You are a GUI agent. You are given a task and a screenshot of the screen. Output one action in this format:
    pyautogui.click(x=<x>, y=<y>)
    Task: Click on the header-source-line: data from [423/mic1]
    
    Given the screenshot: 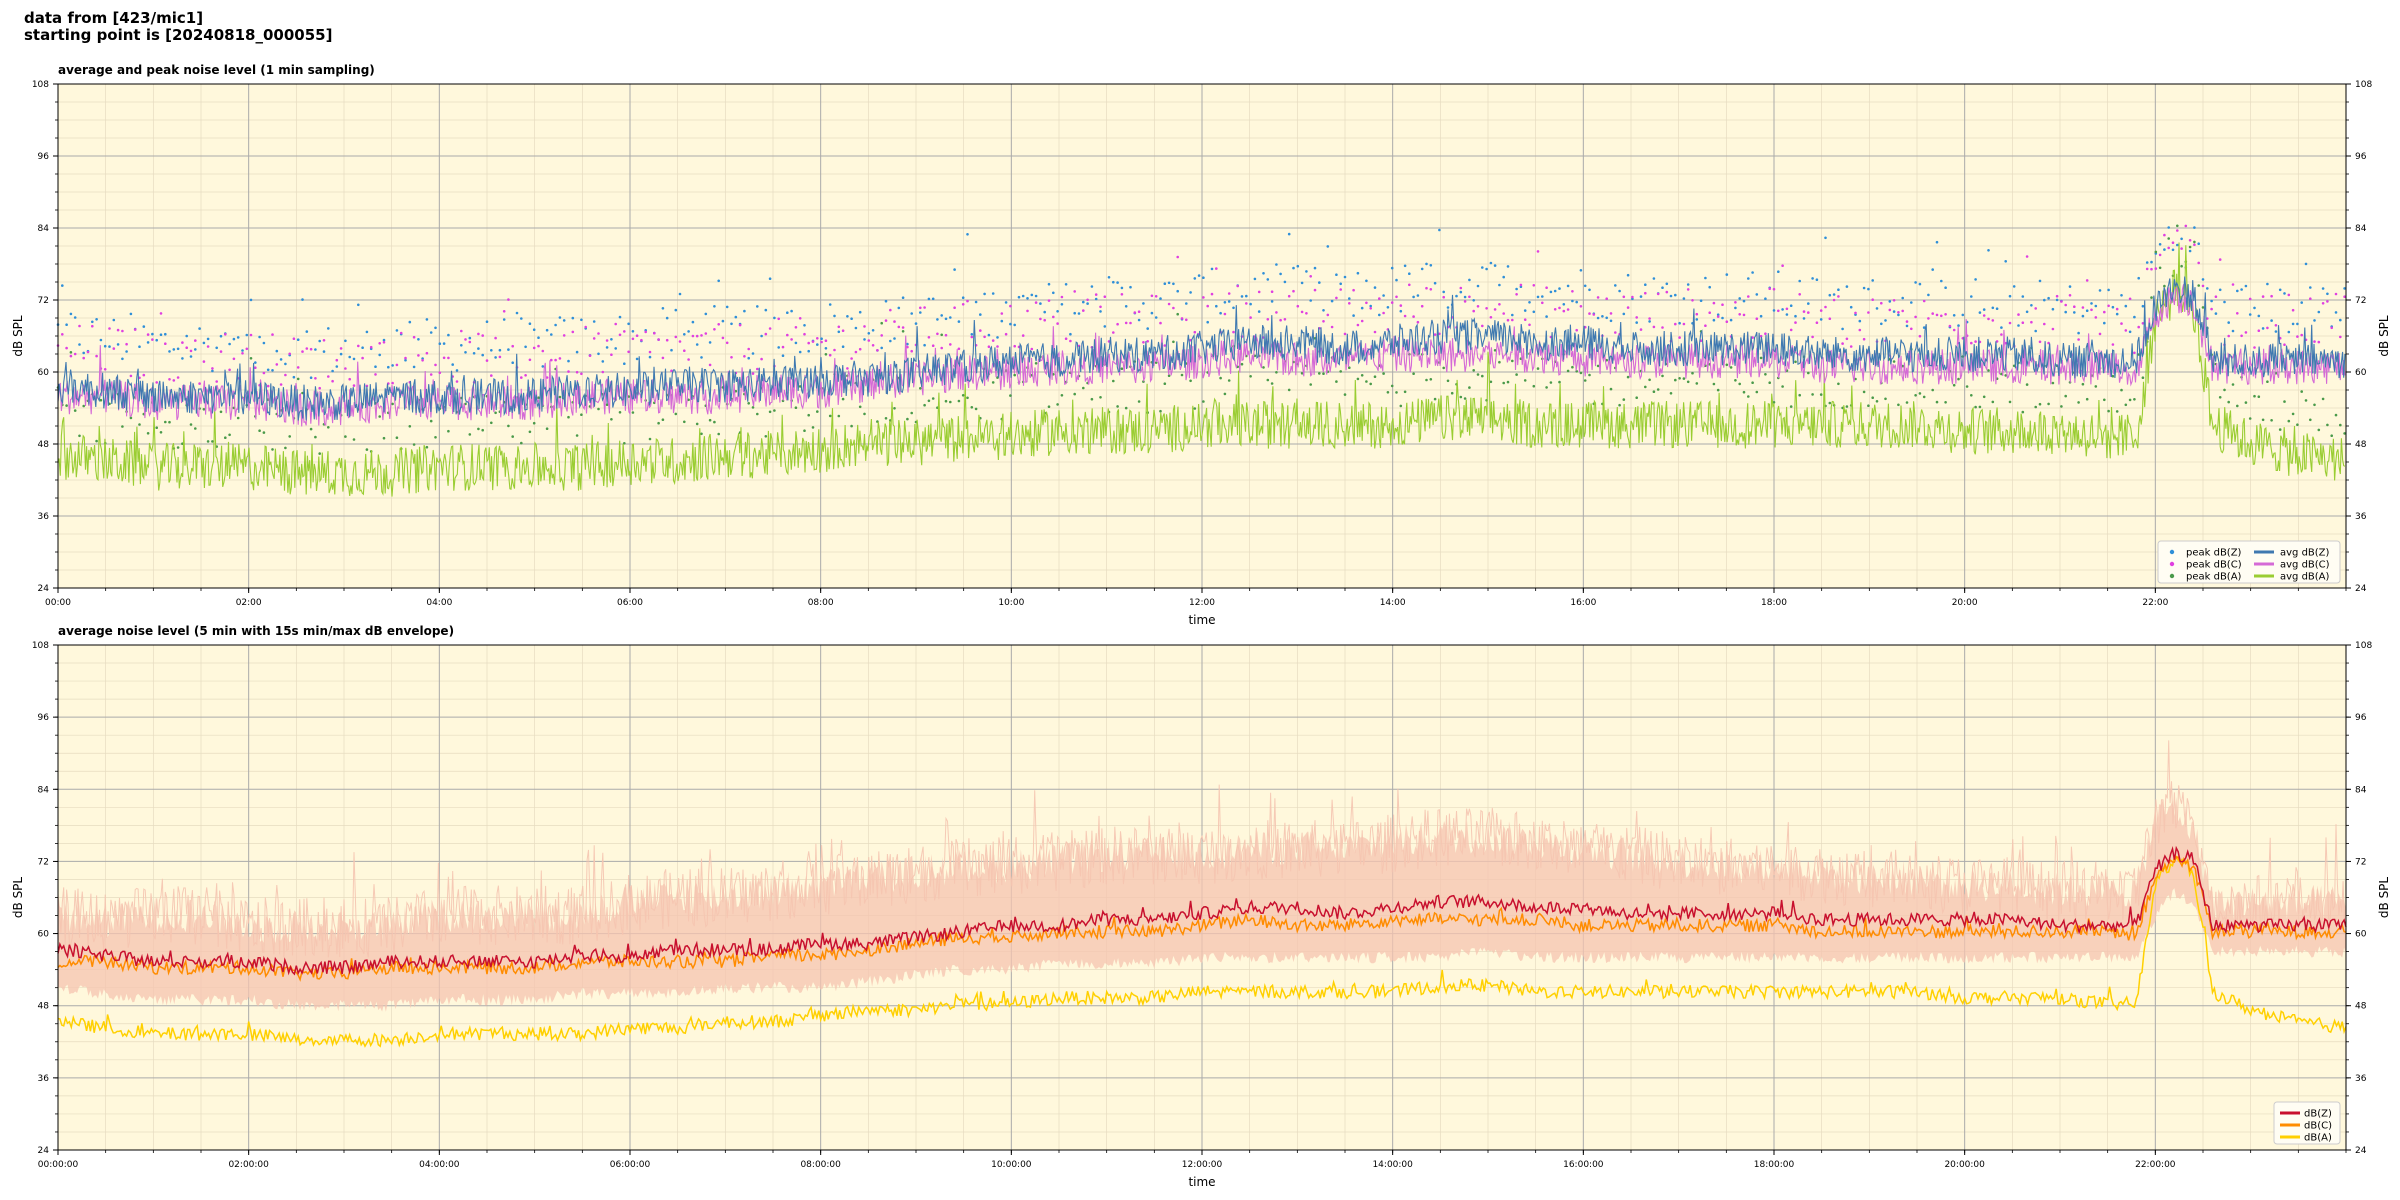 What is the action you would take?
    pyautogui.click(x=114, y=18)
    